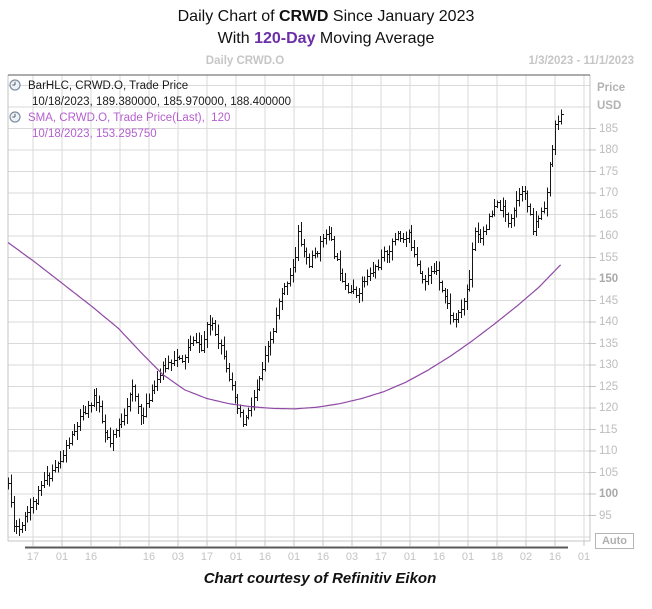 This screenshot has width=652, height=609. I want to click on y-tick-label: 120, so click(609, 408).